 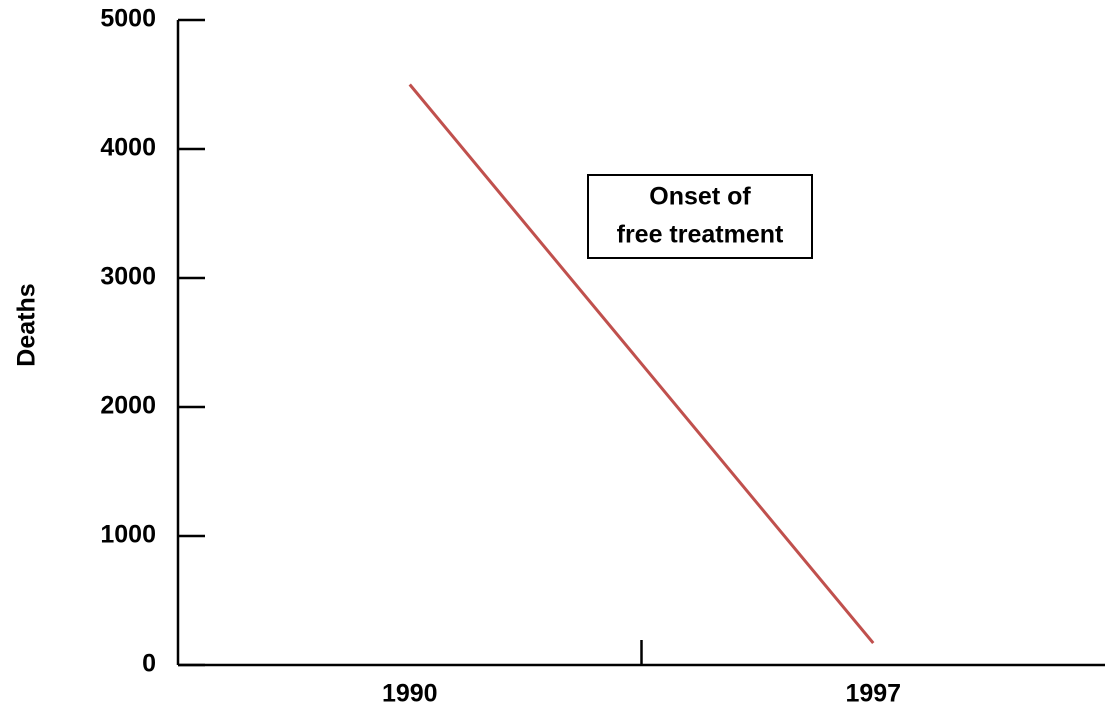 I want to click on x-tick-label: 1990, so click(x=410, y=693).